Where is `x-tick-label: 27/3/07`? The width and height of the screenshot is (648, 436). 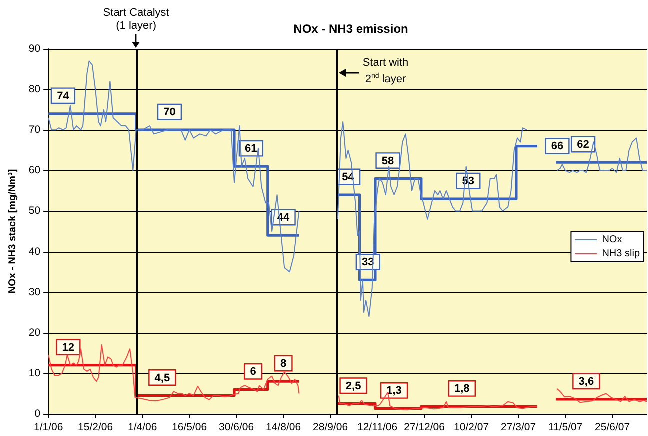 x-tick-label: 27/3/07 is located at coordinates (518, 428).